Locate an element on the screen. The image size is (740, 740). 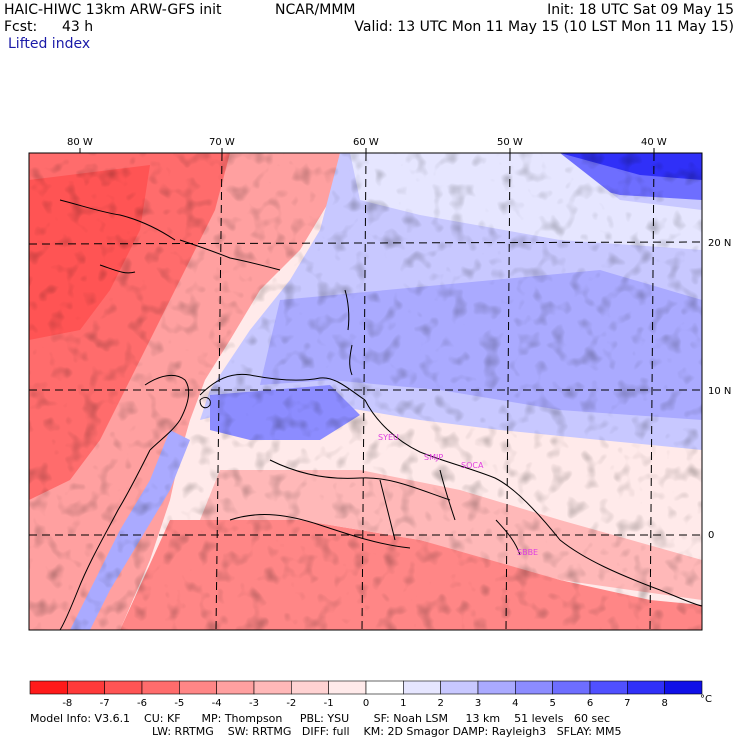
init-time: Init: 18 UTC Sat 09 May 15 is located at coordinates (640, 10).